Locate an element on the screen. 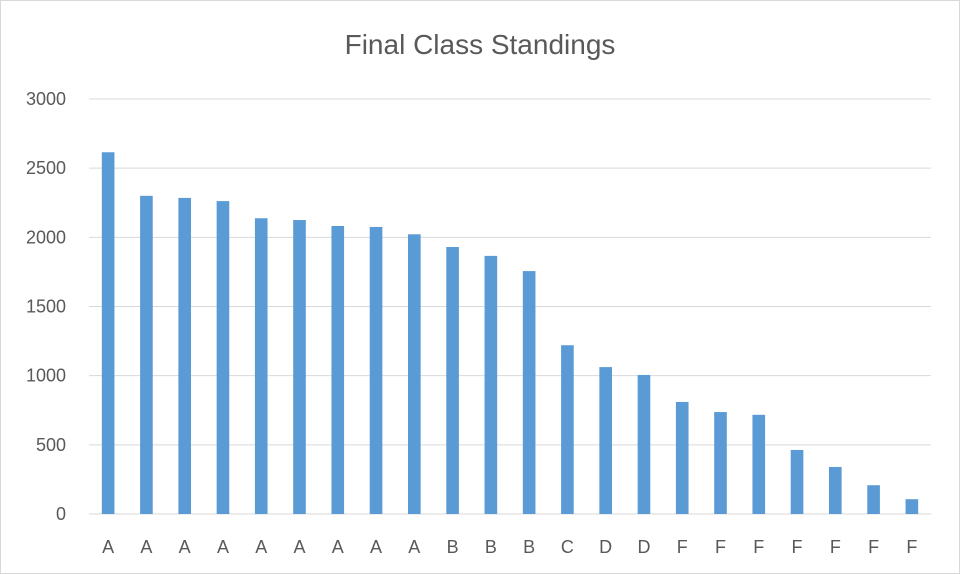 The height and width of the screenshot is (574, 960). y-tick-label: 1000 is located at coordinates (46, 376).